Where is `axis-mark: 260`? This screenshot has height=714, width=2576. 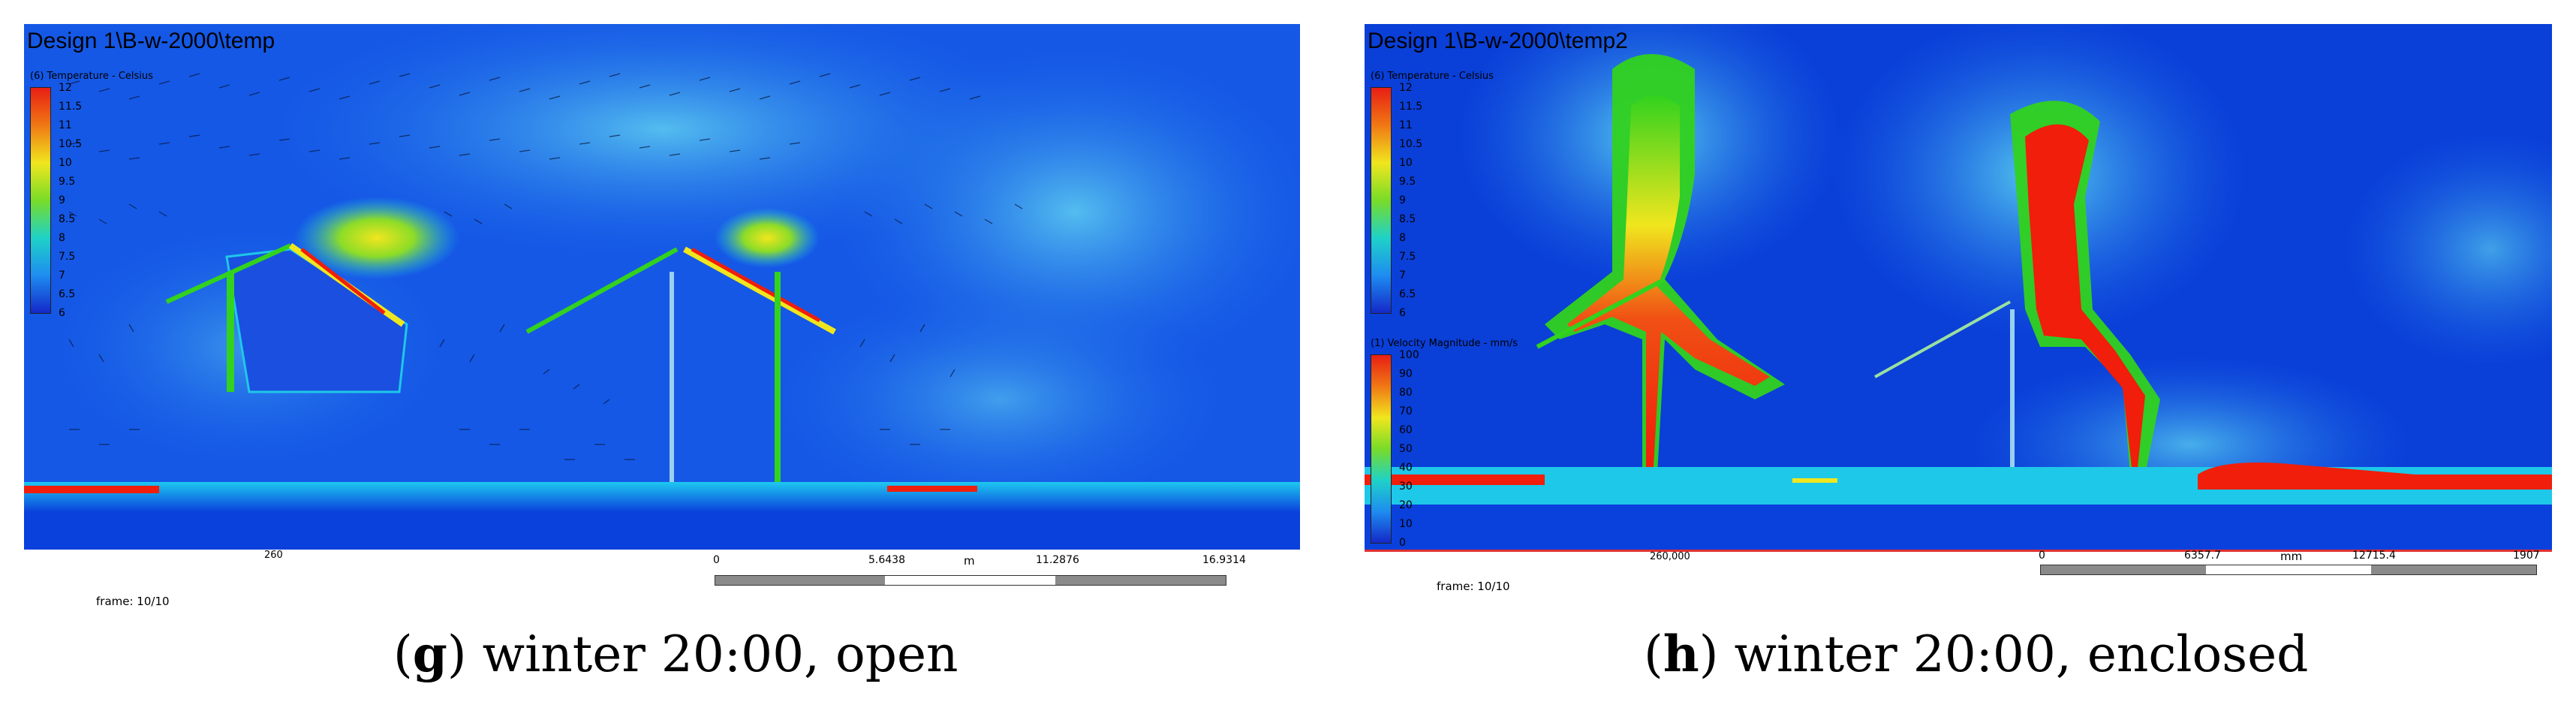
axis-mark: 260 is located at coordinates (273, 555).